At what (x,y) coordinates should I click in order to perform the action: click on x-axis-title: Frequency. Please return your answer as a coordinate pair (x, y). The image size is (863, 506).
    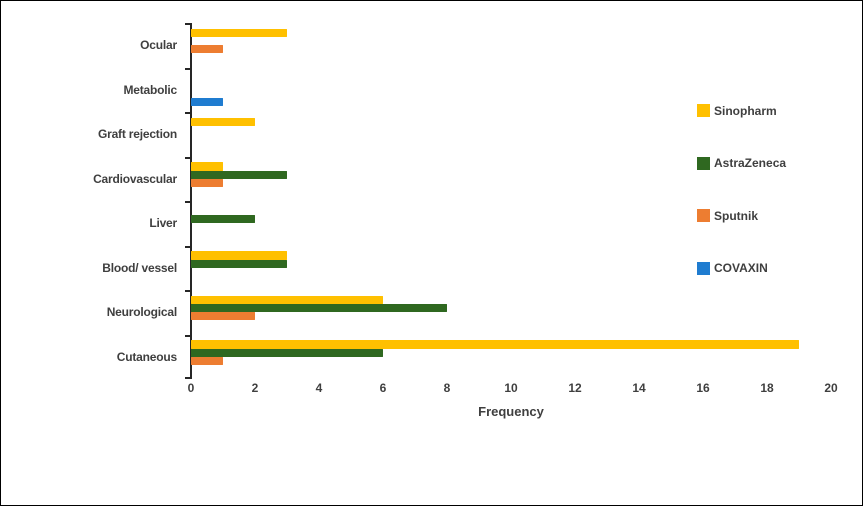
    Looking at the image, I should click on (511, 411).